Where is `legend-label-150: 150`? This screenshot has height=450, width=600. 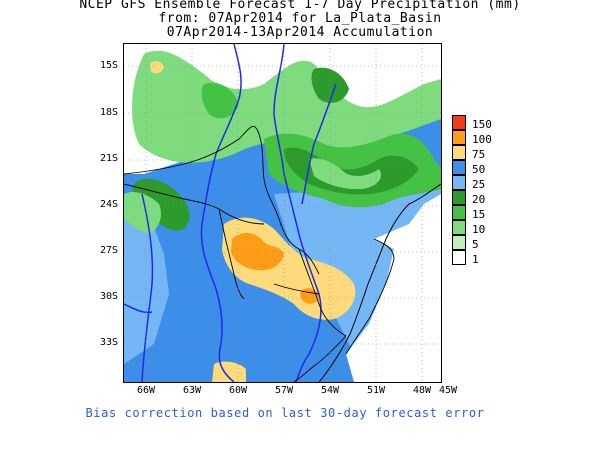
legend-label-150: 150 is located at coordinates (482, 124).